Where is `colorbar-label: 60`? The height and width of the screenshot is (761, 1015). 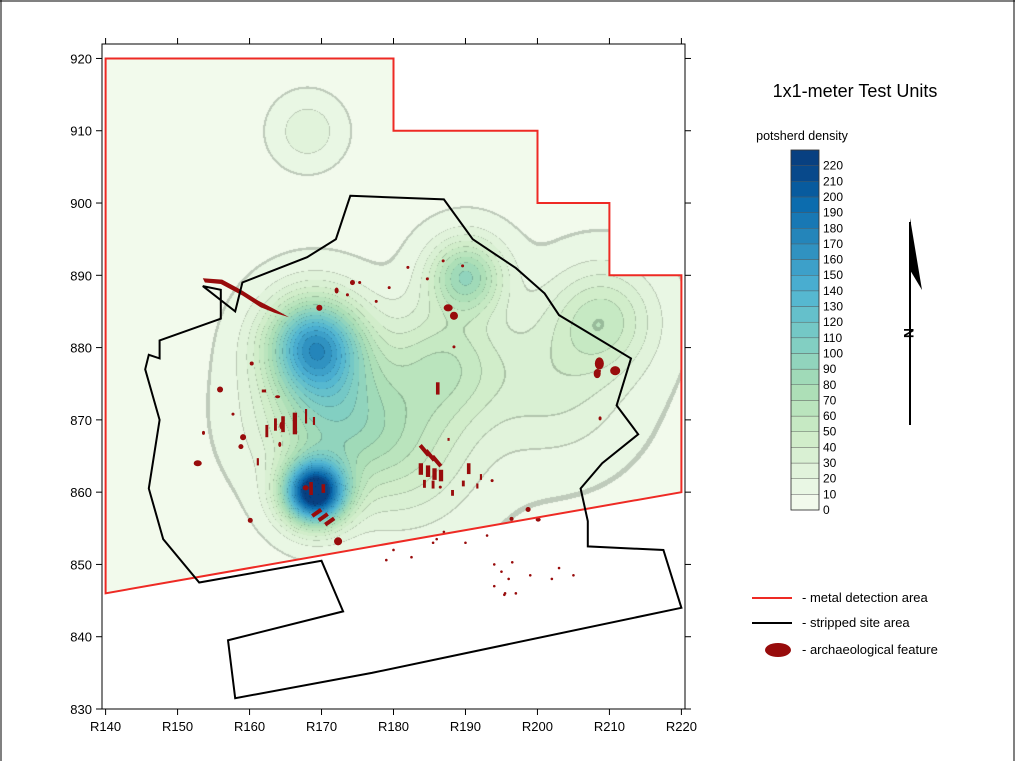 colorbar-label: 60 is located at coordinates (830, 416).